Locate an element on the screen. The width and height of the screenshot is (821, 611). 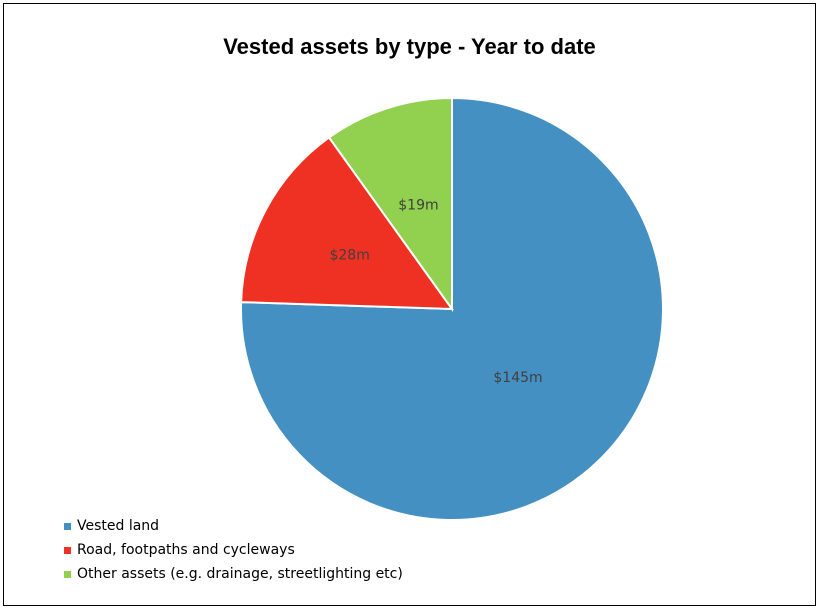
chart-title: Vested assets by type - Year to date is located at coordinates (409, 46).